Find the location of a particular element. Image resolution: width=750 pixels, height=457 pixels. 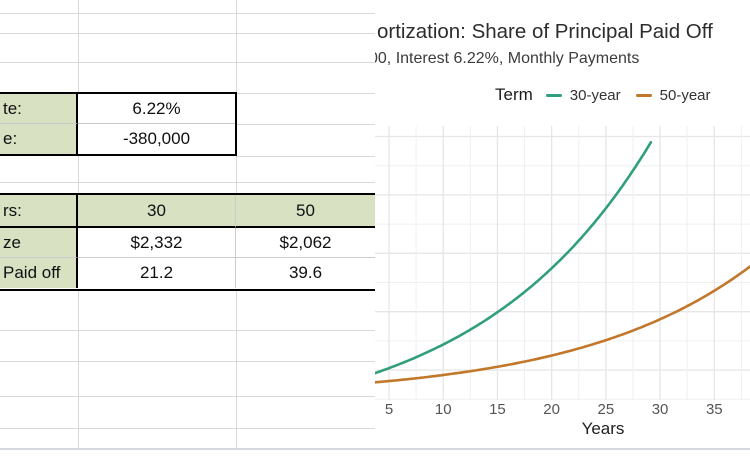

loan-inputs-table: te: 6.22% e: -380,000 is located at coordinates (118, 124).